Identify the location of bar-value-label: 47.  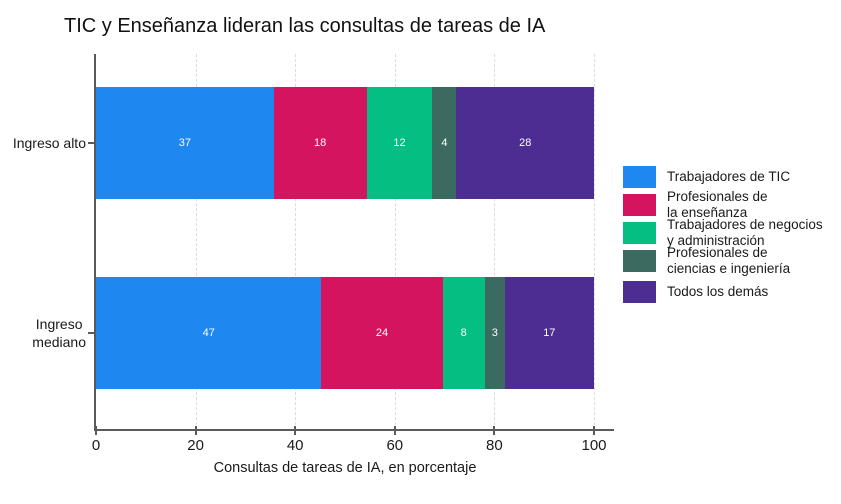
(208, 333).